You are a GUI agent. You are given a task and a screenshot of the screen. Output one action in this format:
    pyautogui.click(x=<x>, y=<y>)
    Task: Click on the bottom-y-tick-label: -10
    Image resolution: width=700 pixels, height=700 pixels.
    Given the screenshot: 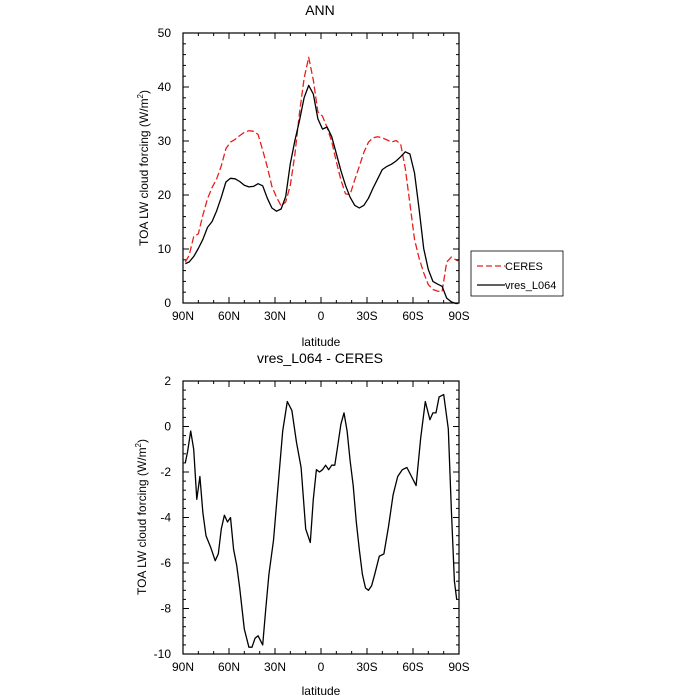 What is the action you would take?
    pyautogui.click(x=163, y=654)
    